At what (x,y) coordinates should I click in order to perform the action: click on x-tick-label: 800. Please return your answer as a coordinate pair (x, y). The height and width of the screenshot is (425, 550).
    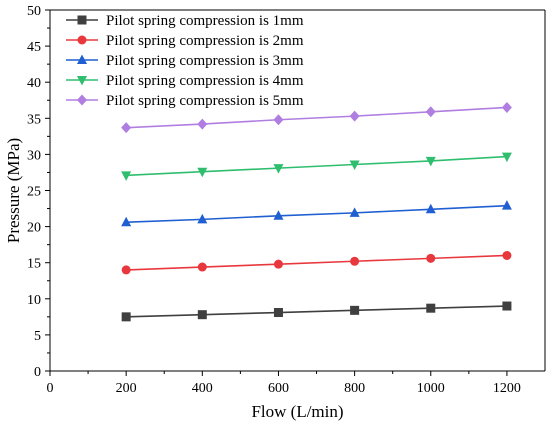
    Looking at the image, I should click on (354, 388).